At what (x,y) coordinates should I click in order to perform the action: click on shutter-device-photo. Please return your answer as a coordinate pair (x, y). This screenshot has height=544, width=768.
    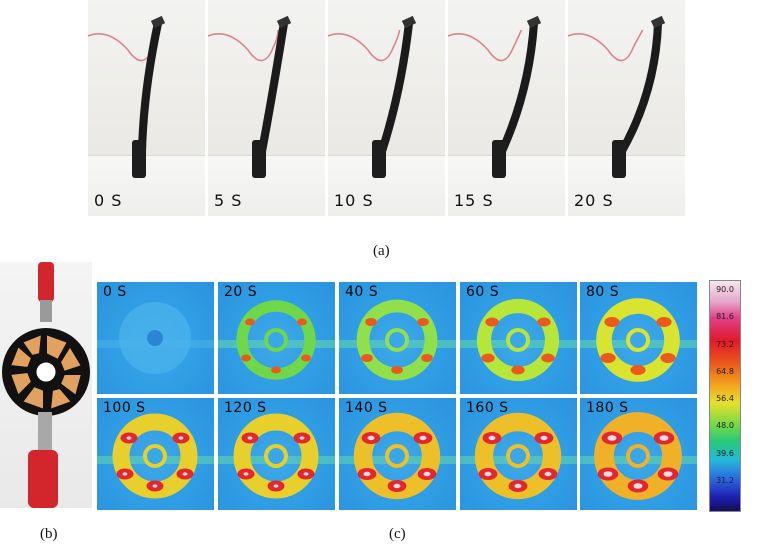
    Looking at the image, I should click on (46, 385).